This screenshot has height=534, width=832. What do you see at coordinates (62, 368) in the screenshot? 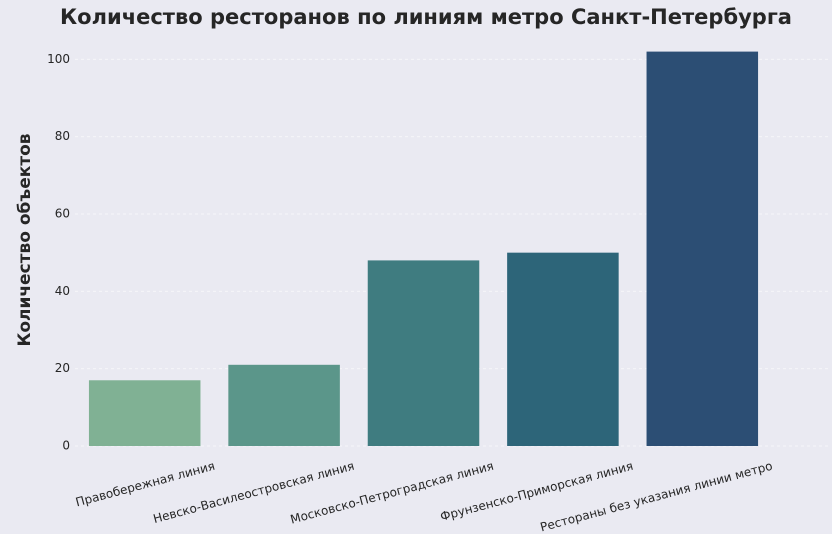
I see `y-tick-label: 20` at bounding box center [62, 368].